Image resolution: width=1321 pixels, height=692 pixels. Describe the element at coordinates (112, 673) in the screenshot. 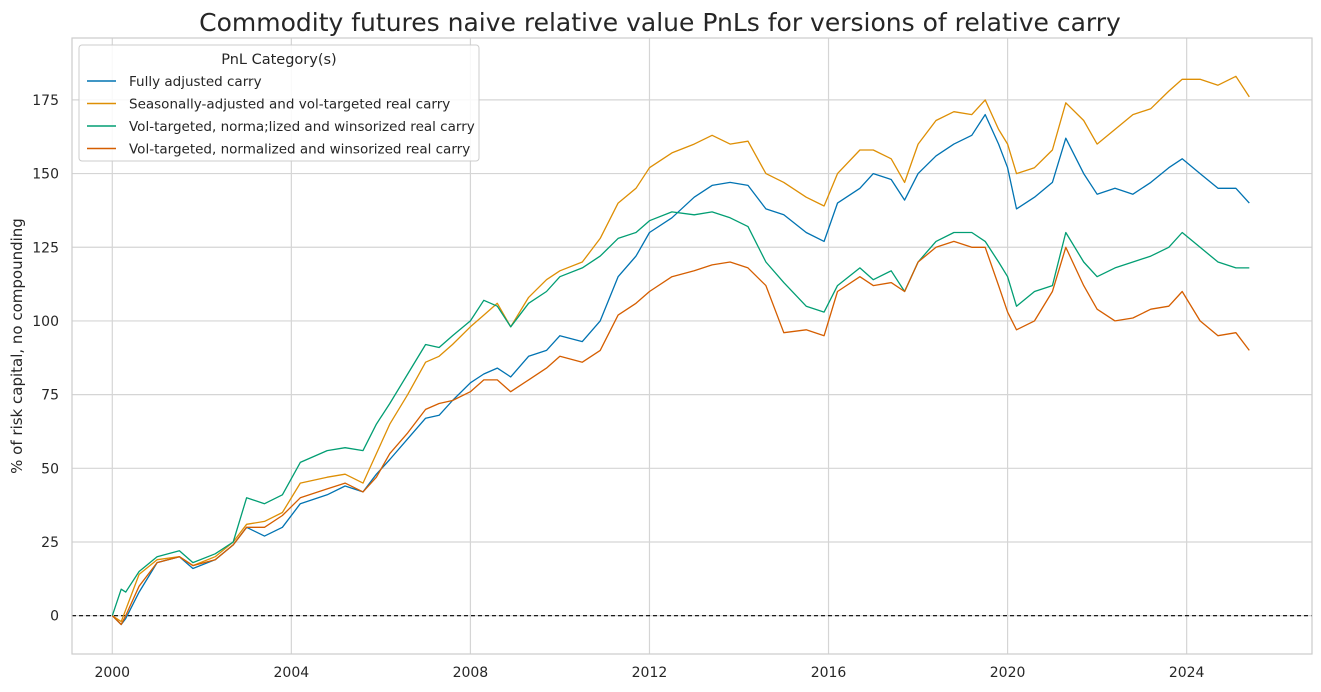

I see `x-tick-label: 2000` at that location.